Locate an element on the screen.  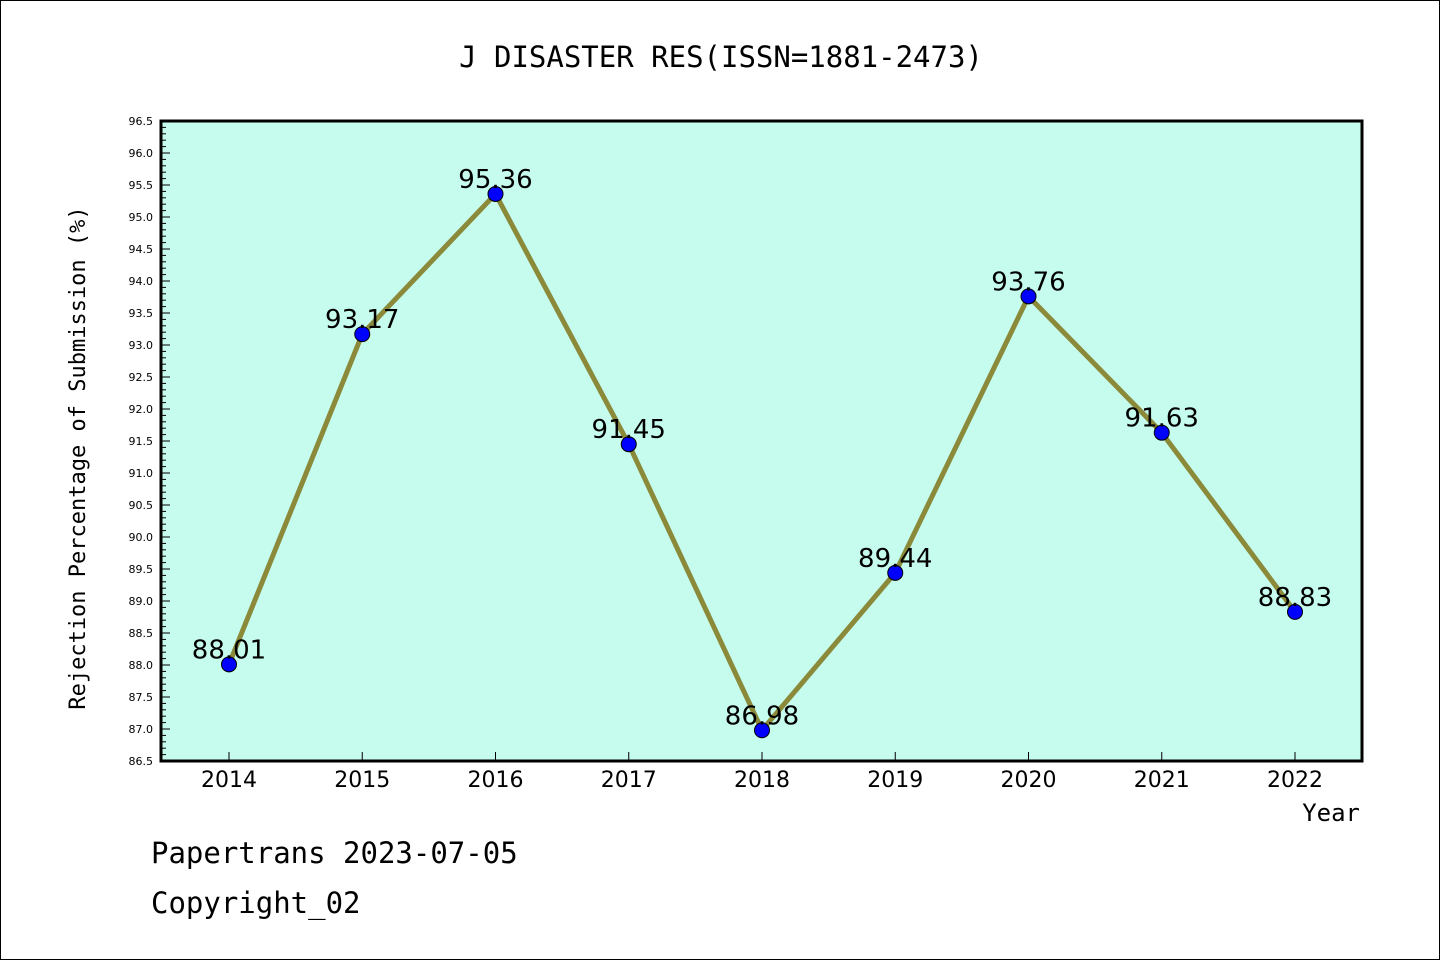
y-tick-label: 96.5 is located at coordinates (141, 121).